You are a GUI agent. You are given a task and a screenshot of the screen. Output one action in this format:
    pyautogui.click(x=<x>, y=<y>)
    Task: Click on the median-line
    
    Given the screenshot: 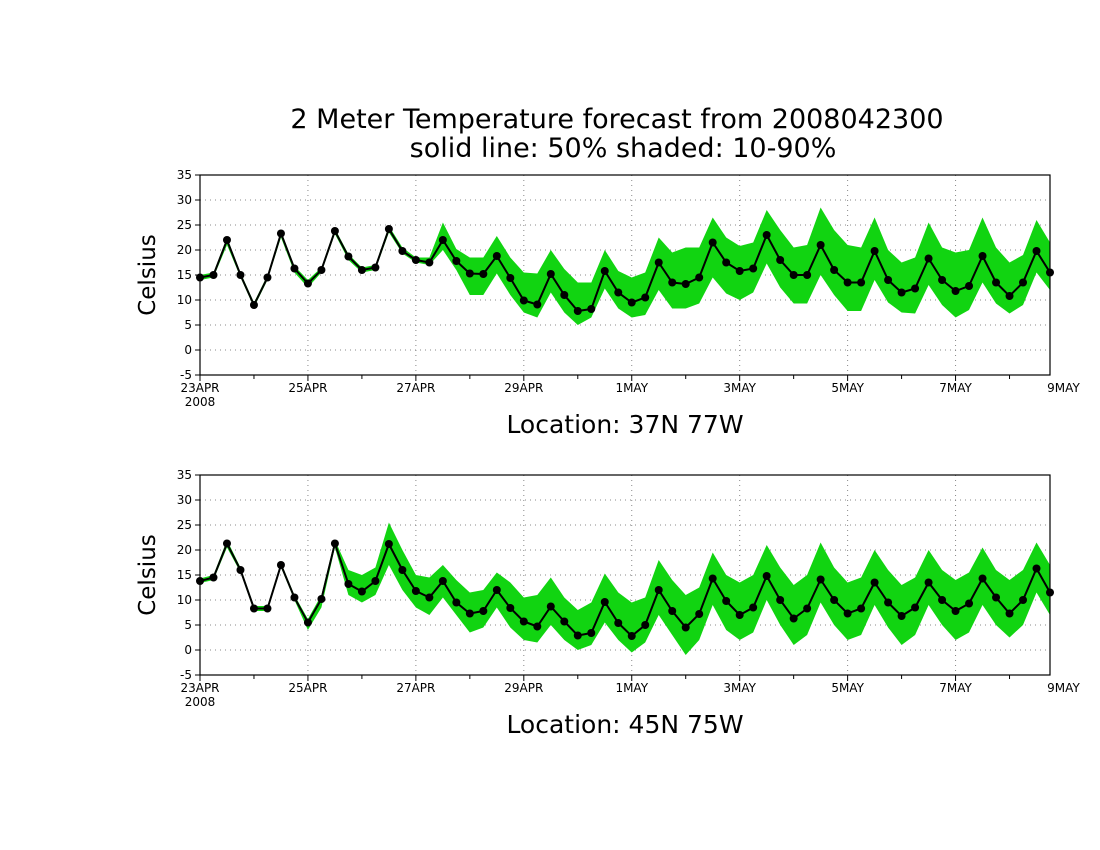 What is the action you would take?
    pyautogui.click(x=625, y=269)
    